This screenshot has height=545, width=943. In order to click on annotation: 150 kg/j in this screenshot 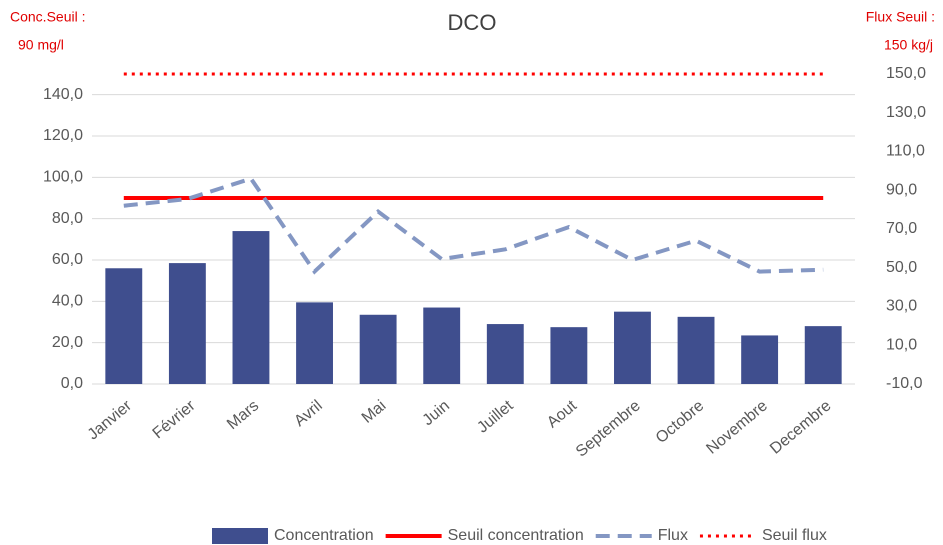, I will do `click(908, 45)`.